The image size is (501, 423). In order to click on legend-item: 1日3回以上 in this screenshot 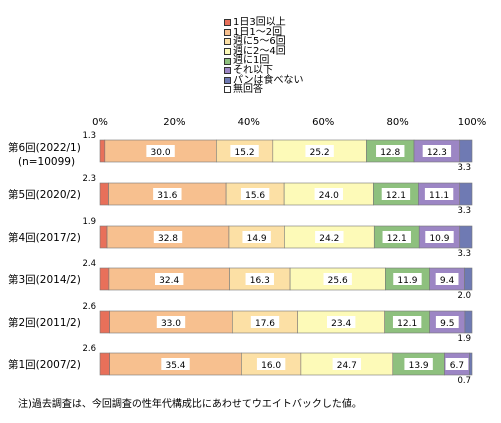, I will do `click(264, 23)`.